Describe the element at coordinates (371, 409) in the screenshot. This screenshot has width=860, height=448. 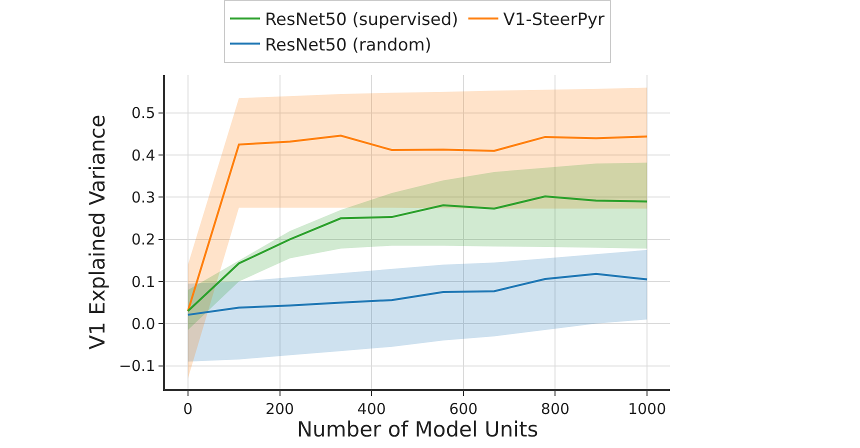
I see `x-tick-label: 400` at that location.